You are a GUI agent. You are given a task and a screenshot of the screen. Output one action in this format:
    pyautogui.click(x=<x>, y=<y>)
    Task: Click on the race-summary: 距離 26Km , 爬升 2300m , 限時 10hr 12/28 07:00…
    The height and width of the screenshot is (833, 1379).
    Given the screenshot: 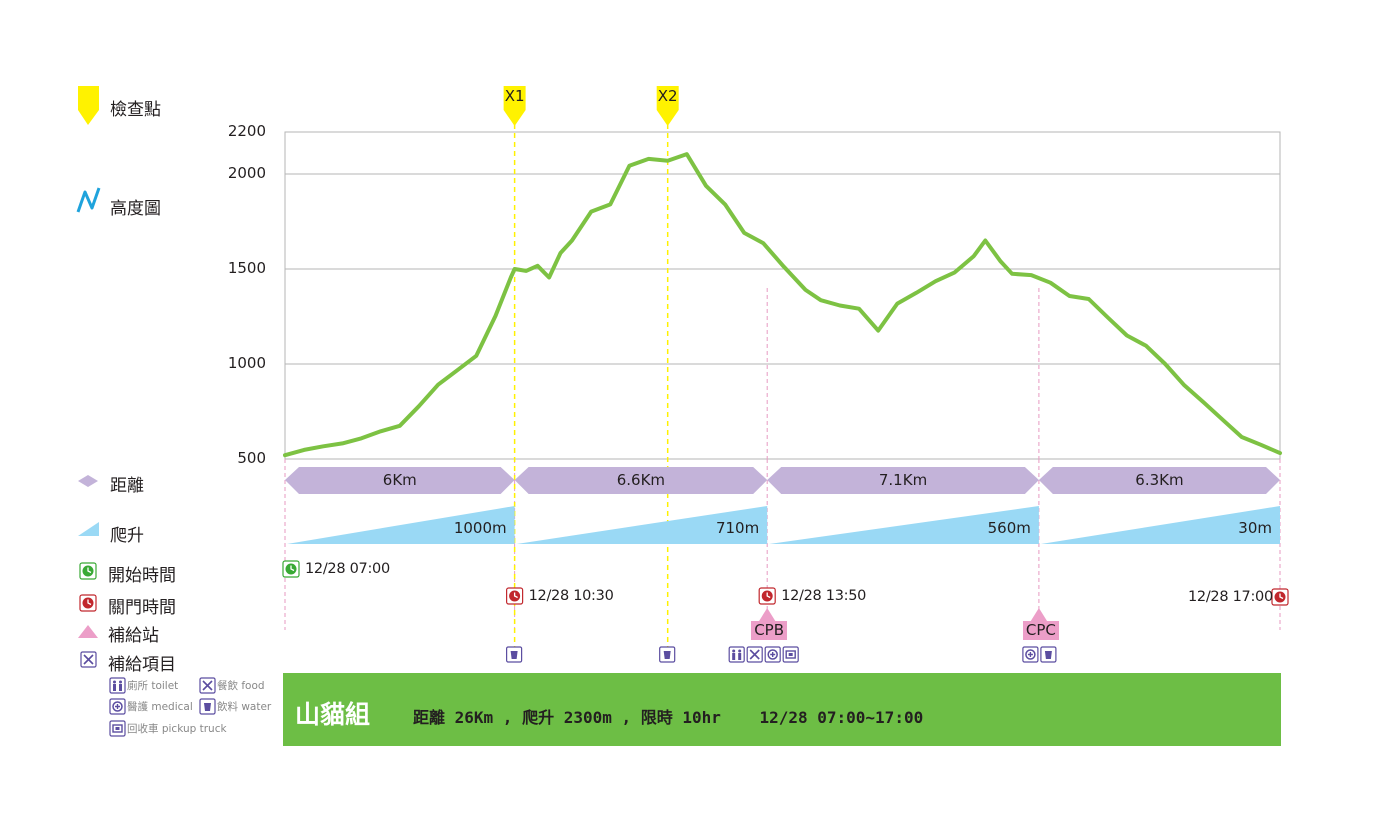 What is the action you would take?
    pyautogui.click(x=668, y=717)
    